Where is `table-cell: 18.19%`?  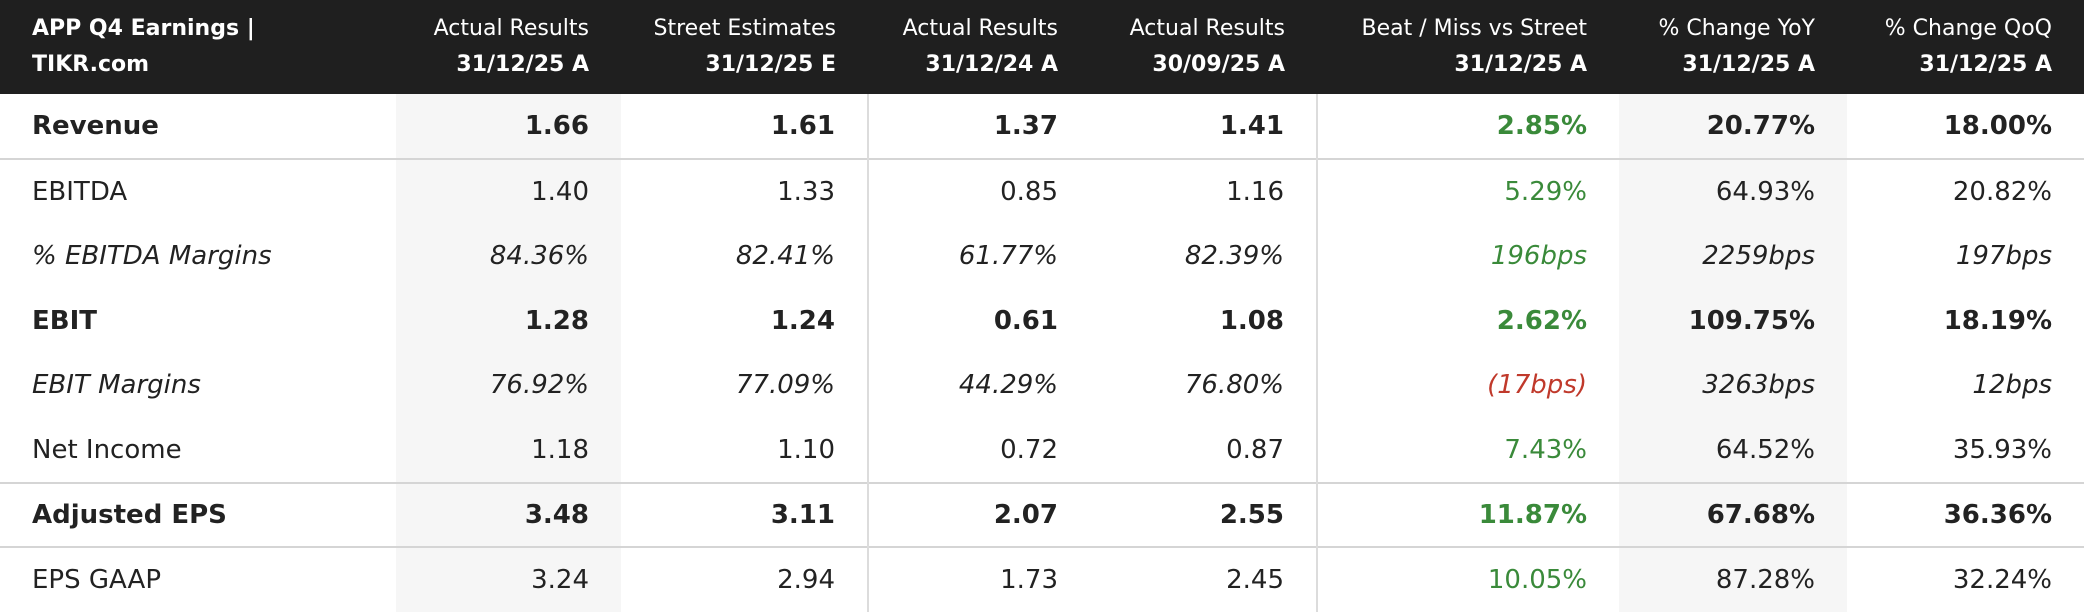
table-cell: 18.19% is located at coordinates (1997, 320).